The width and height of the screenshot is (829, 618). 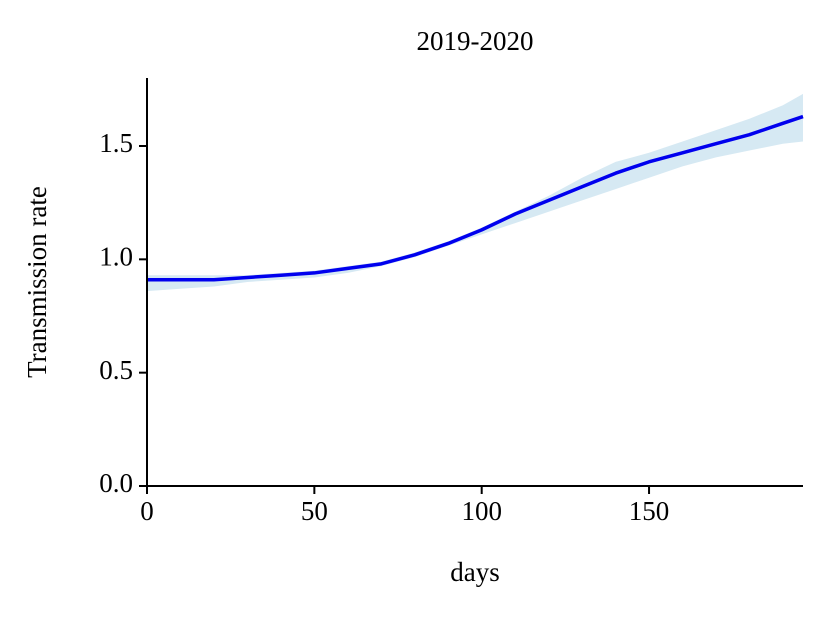 What do you see at coordinates (116, 370) in the screenshot?
I see `y-tick-label: 0.5` at bounding box center [116, 370].